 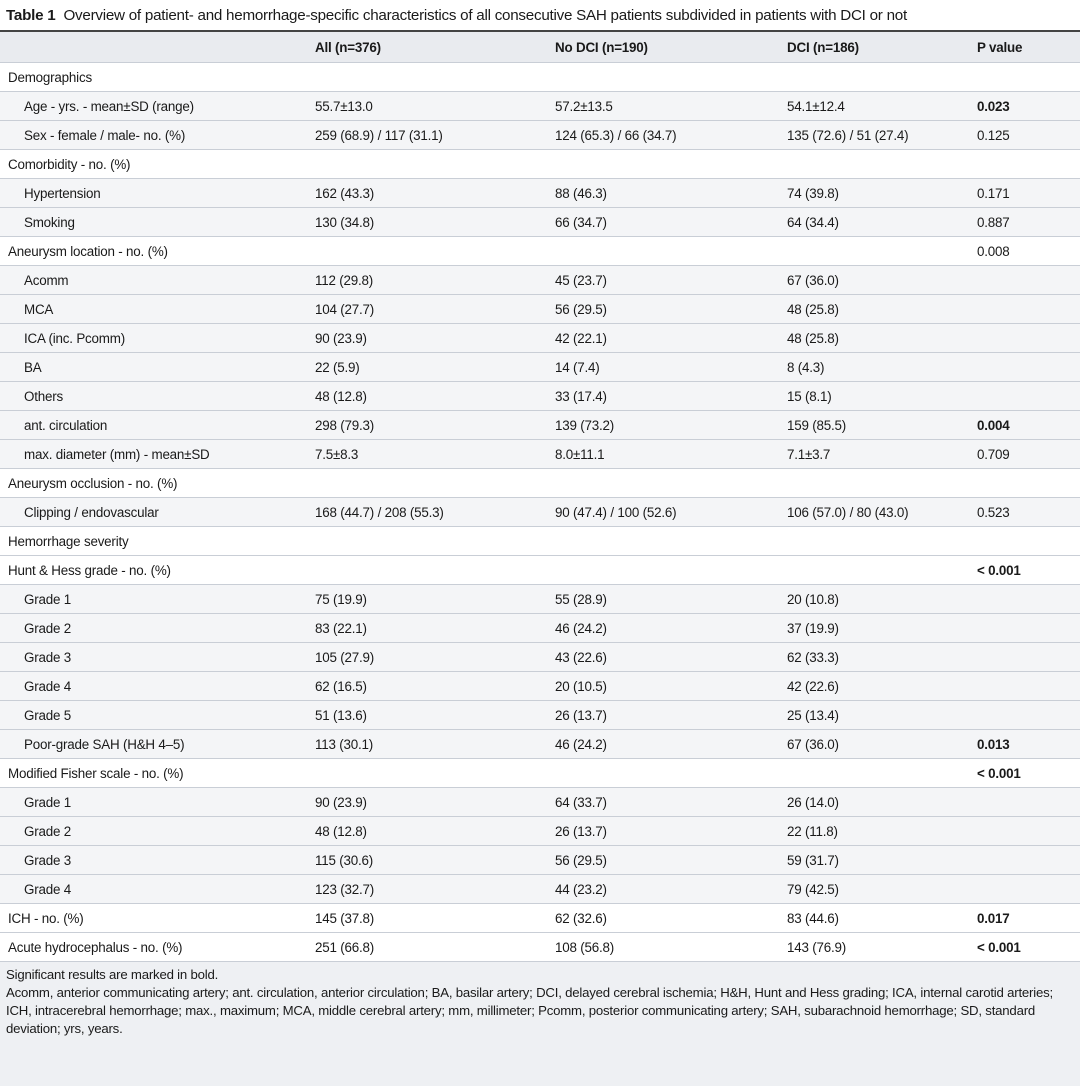 What do you see at coordinates (874, 947) in the screenshot?
I see `cell-dci: 143 (76.9)` at bounding box center [874, 947].